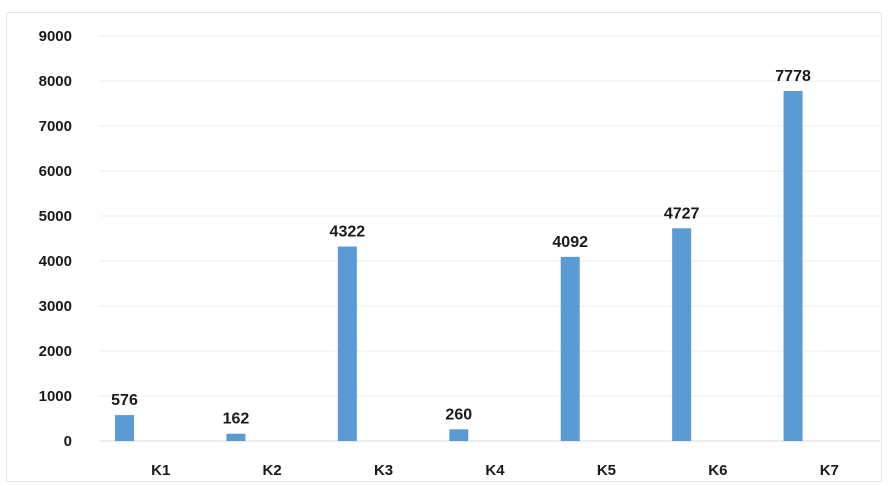 This screenshot has width=888, height=486. I want to click on data-label: 4322, so click(348, 232).